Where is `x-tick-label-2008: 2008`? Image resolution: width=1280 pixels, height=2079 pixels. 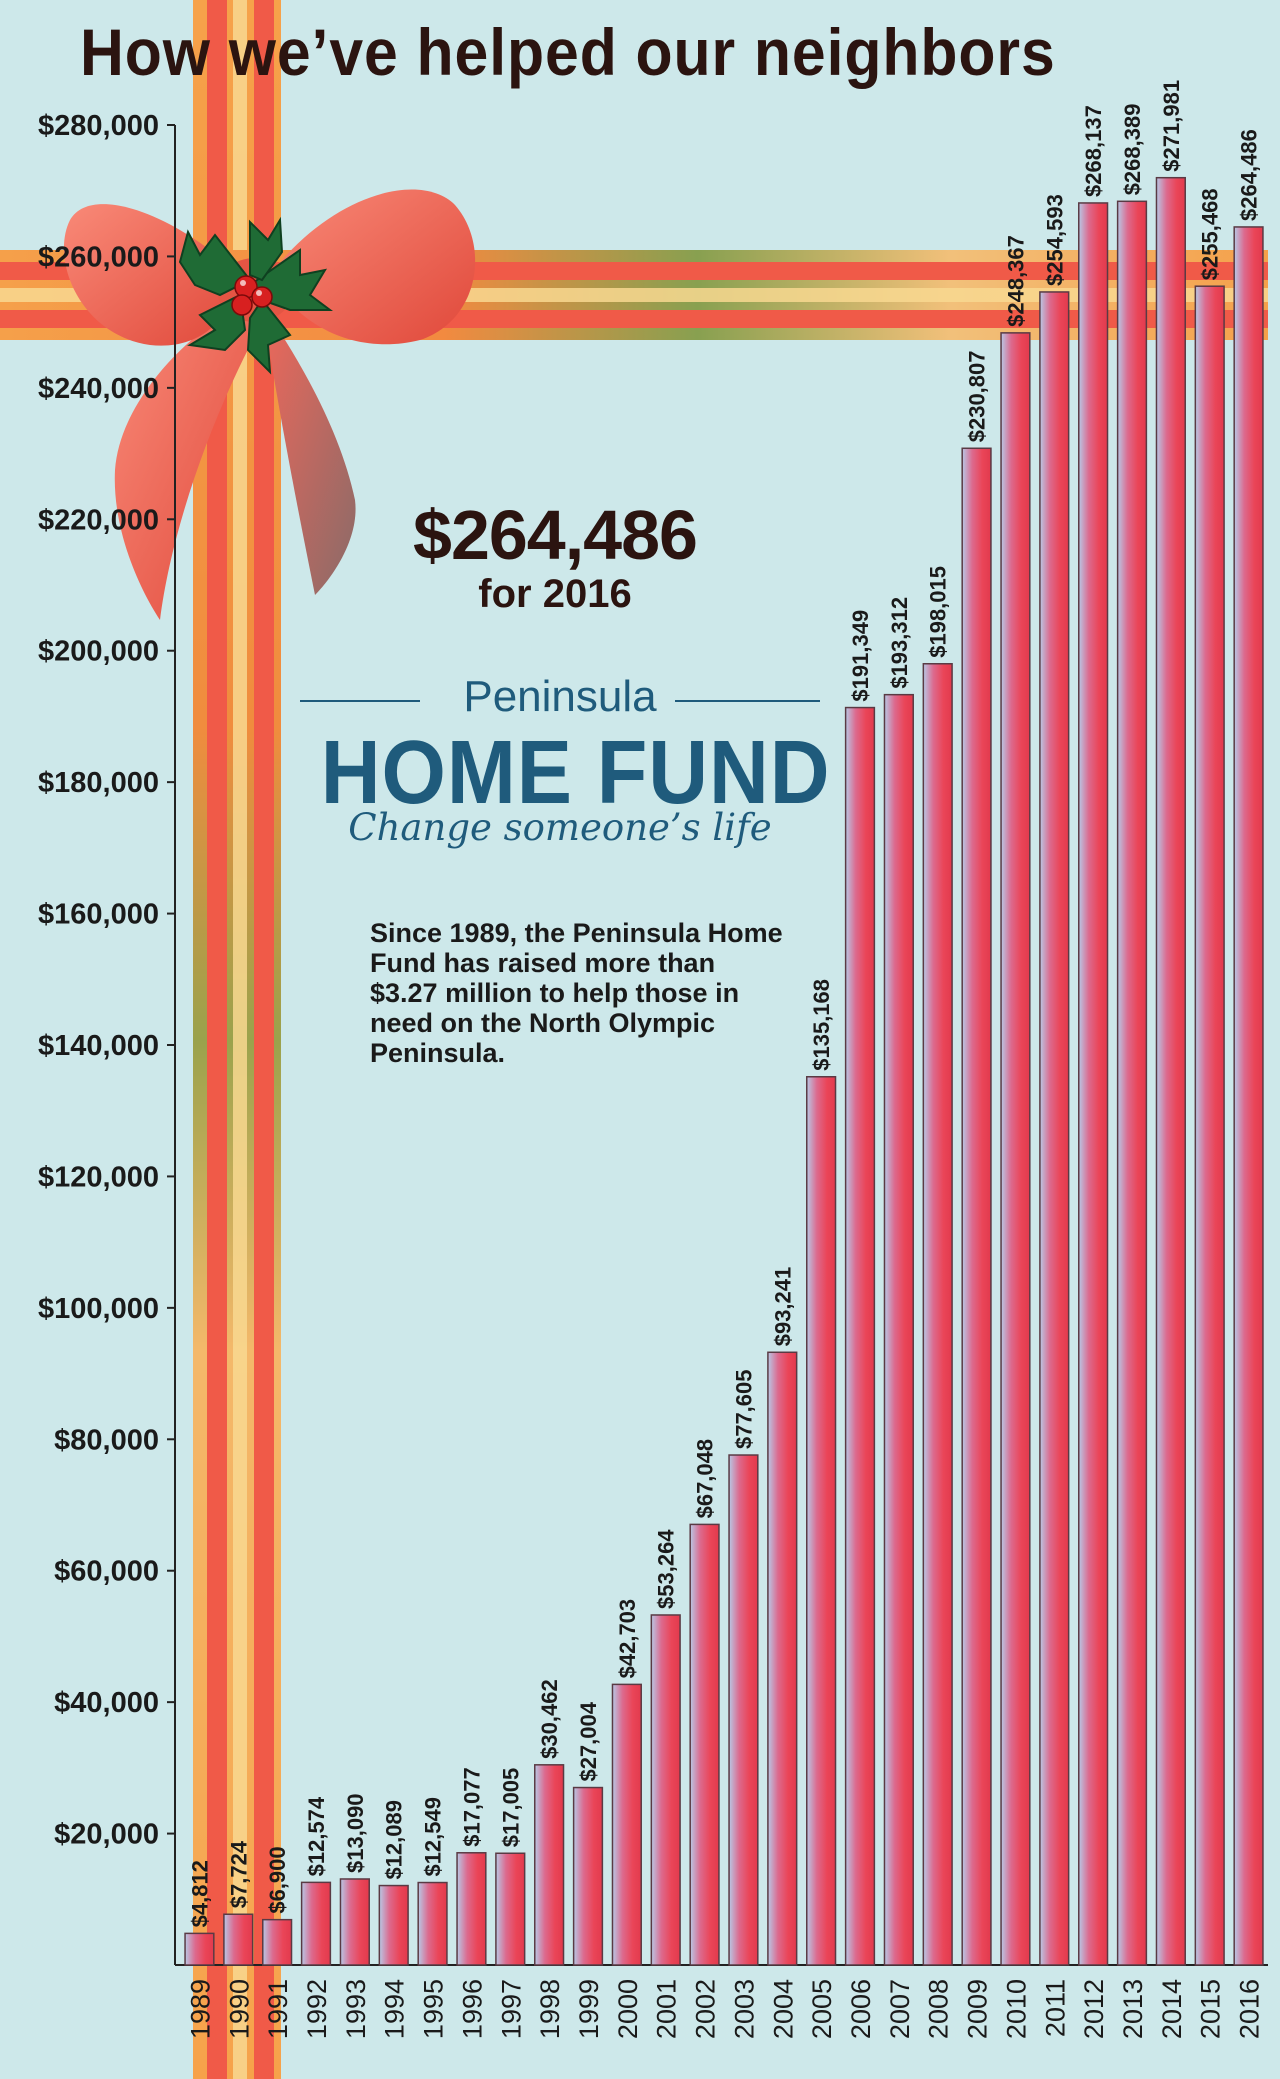 x-tick-label-2008: 2008 is located at coordinates (939, 2009).